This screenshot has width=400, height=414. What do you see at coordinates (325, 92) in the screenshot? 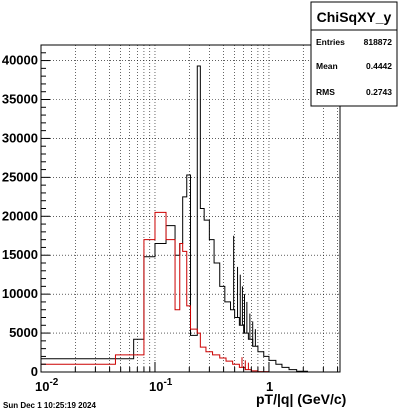
I see `stats-rms-label: RMS` at bounding box center [325, 92].